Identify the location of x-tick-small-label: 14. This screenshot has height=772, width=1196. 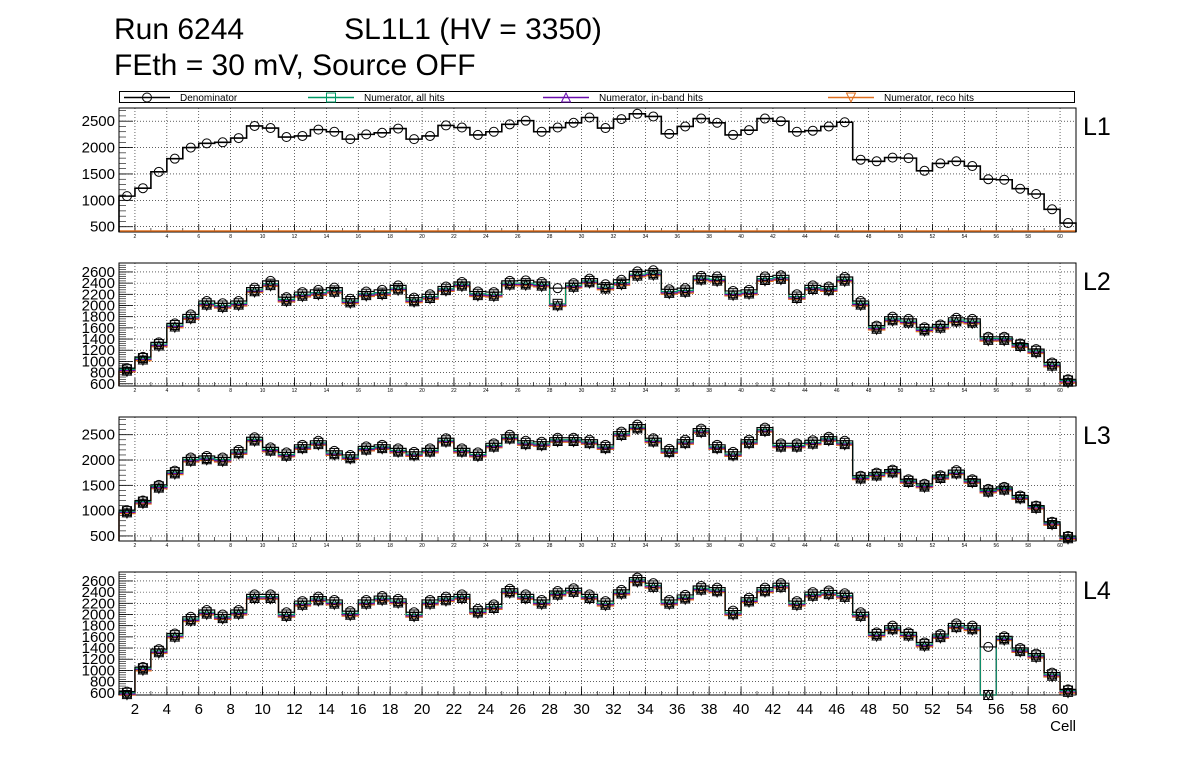
(327, 391).